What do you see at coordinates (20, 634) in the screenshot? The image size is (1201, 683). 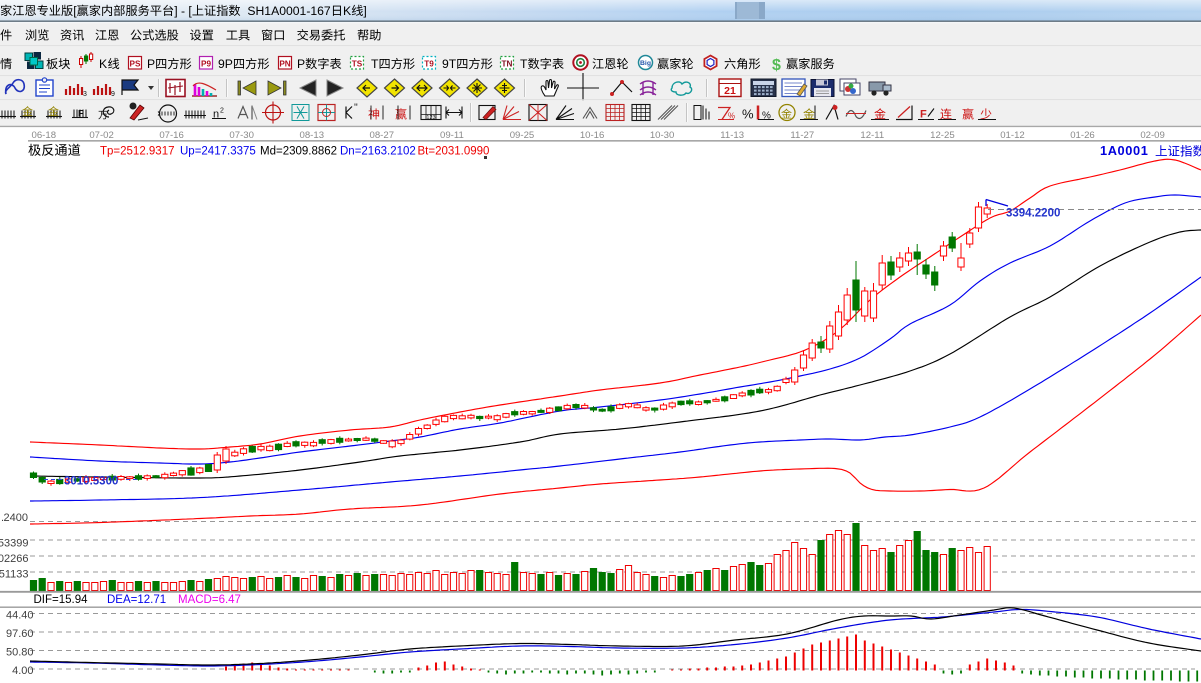 I see `svg-text: 97.60` at bounding box center [20, 634].